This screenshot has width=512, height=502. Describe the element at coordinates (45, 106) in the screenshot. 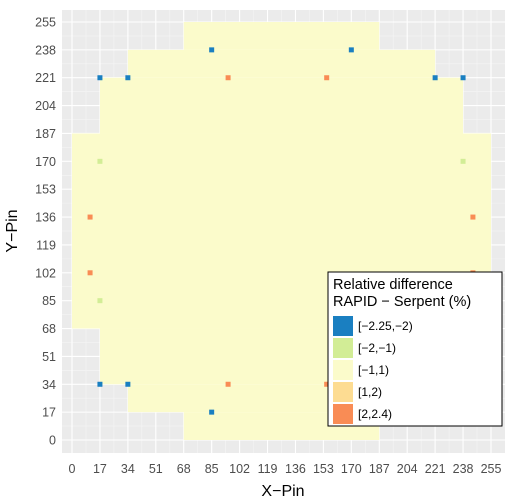

I see `y-tick-label: 204` at that location.